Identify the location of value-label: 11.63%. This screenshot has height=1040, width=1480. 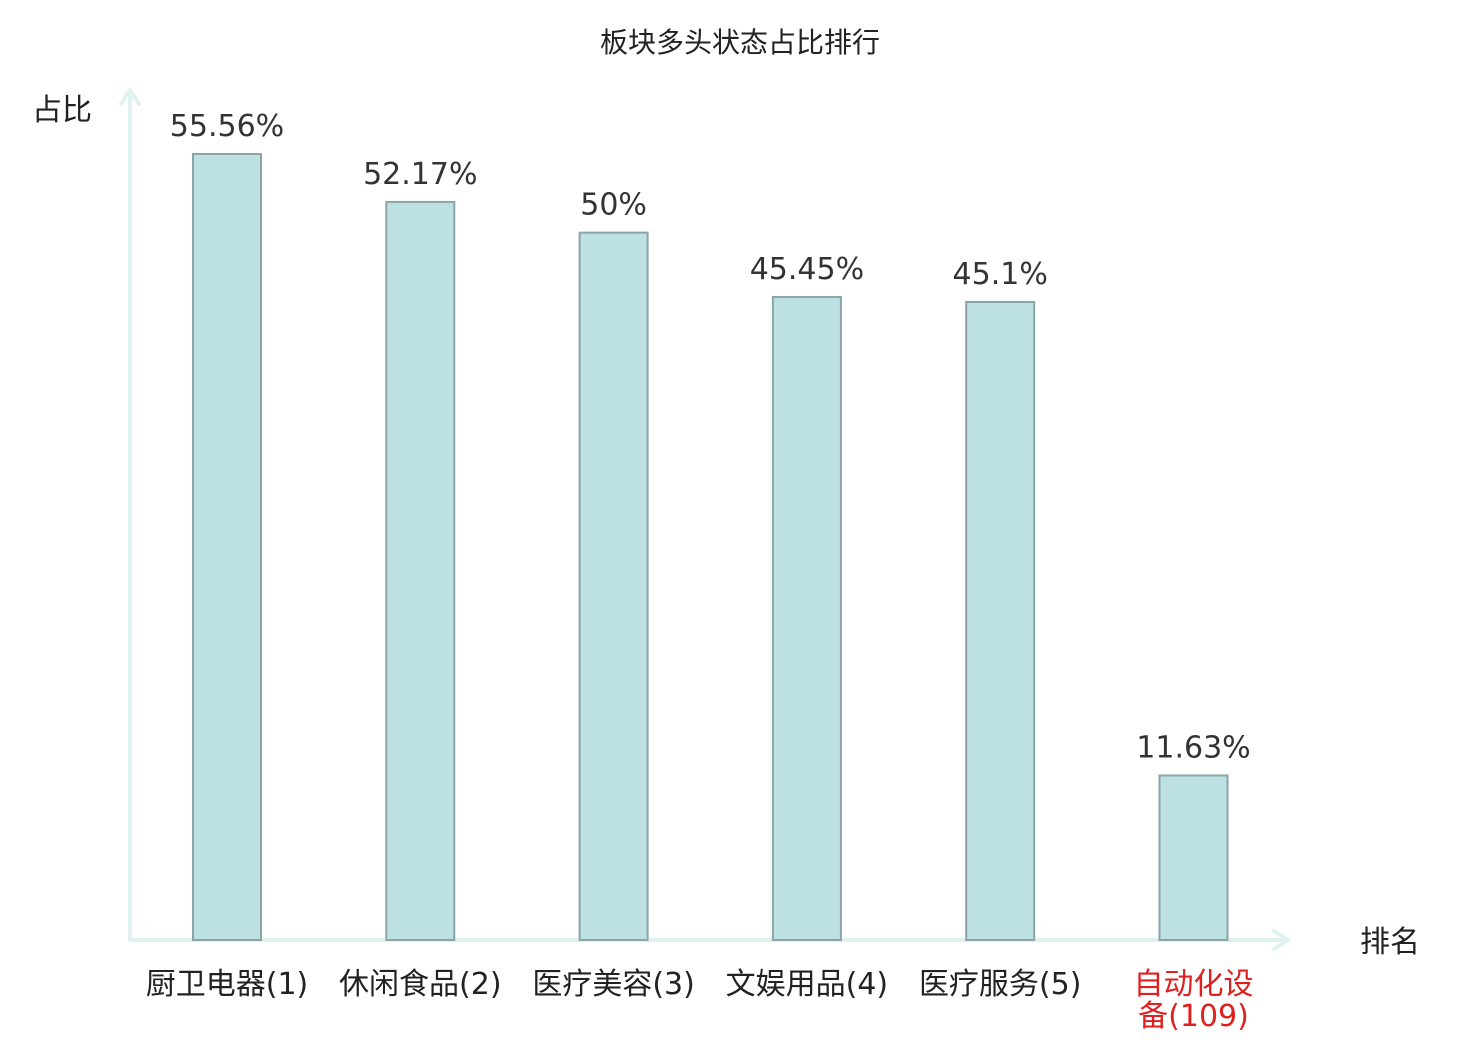
(1193, 747).